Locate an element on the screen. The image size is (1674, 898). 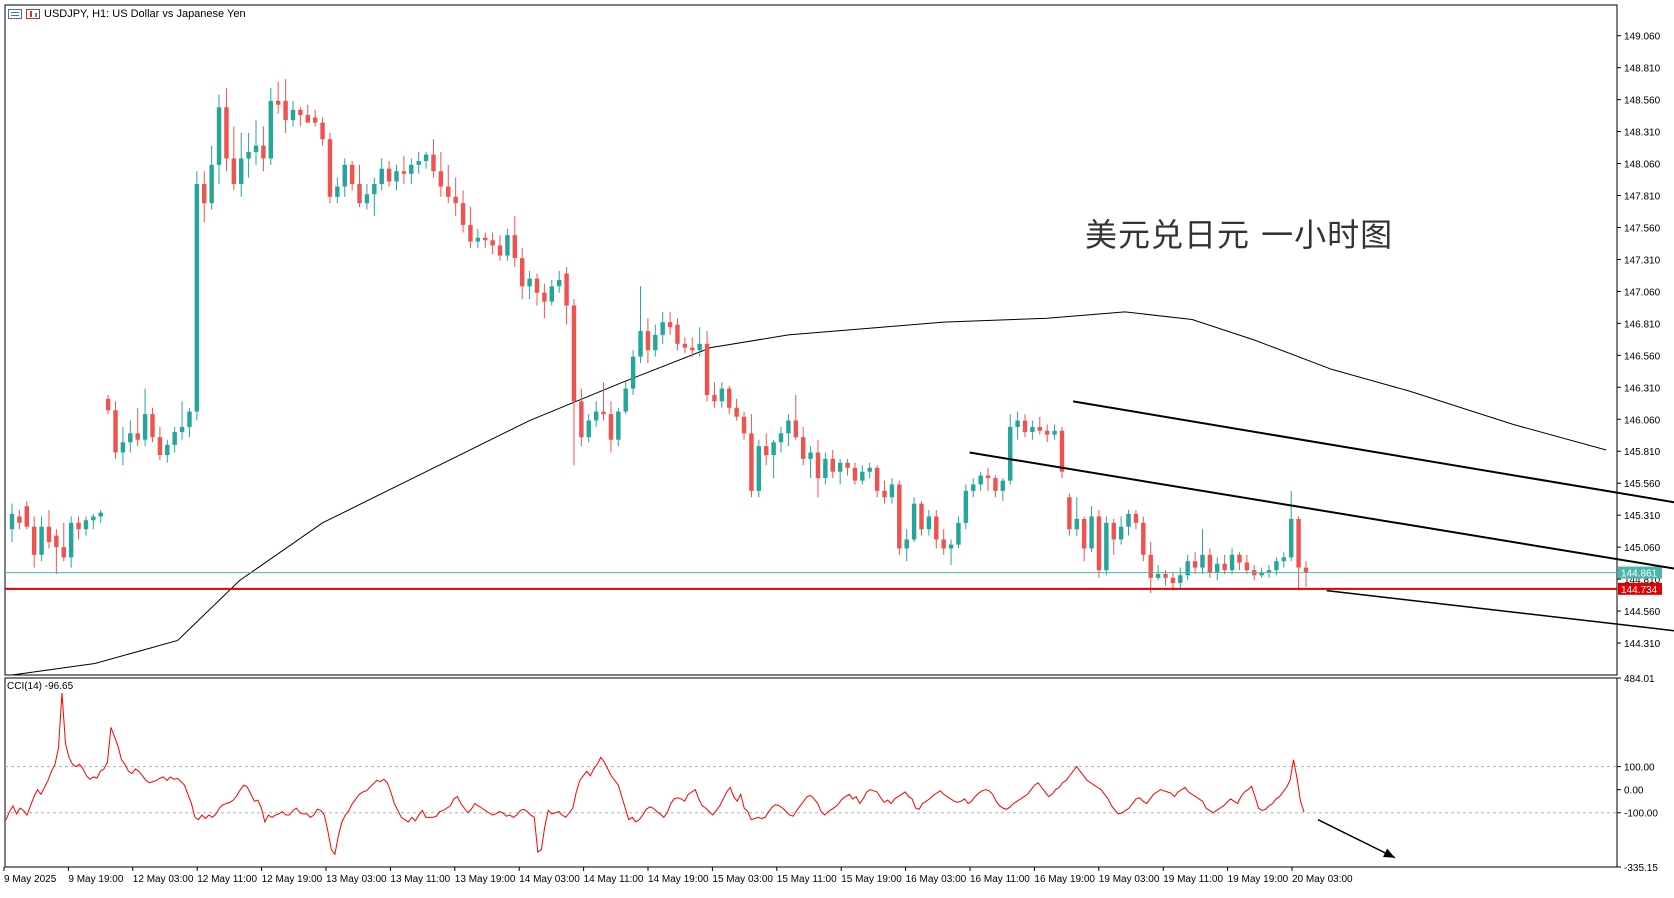
list-icon is located at coordinates (15, 14).